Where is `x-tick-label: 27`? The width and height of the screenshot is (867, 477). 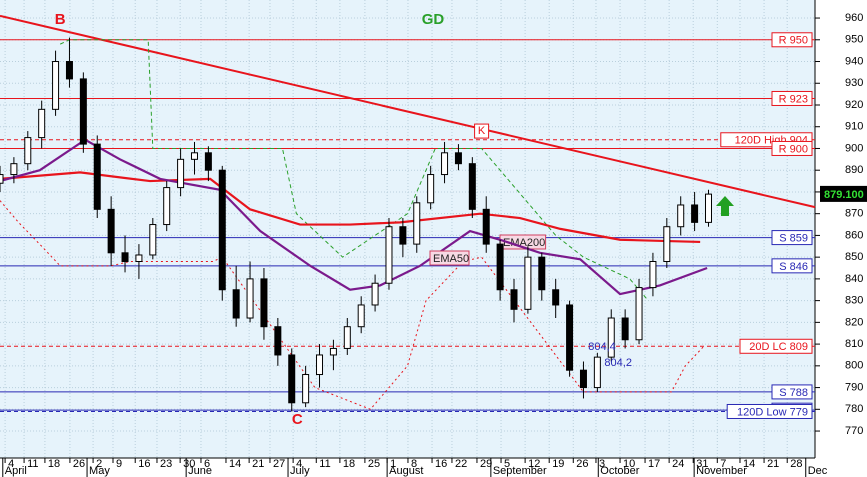 x-tick-label: 27 is located at coordinates (279, 464).